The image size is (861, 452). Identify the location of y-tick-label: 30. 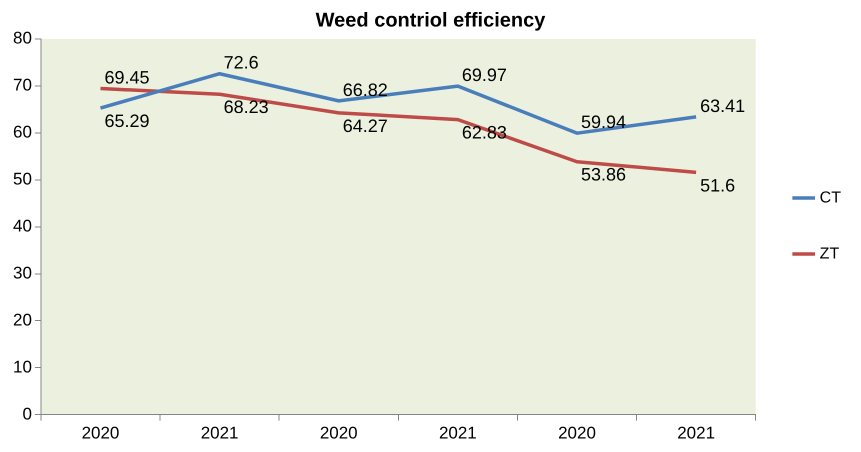
(22, 272).